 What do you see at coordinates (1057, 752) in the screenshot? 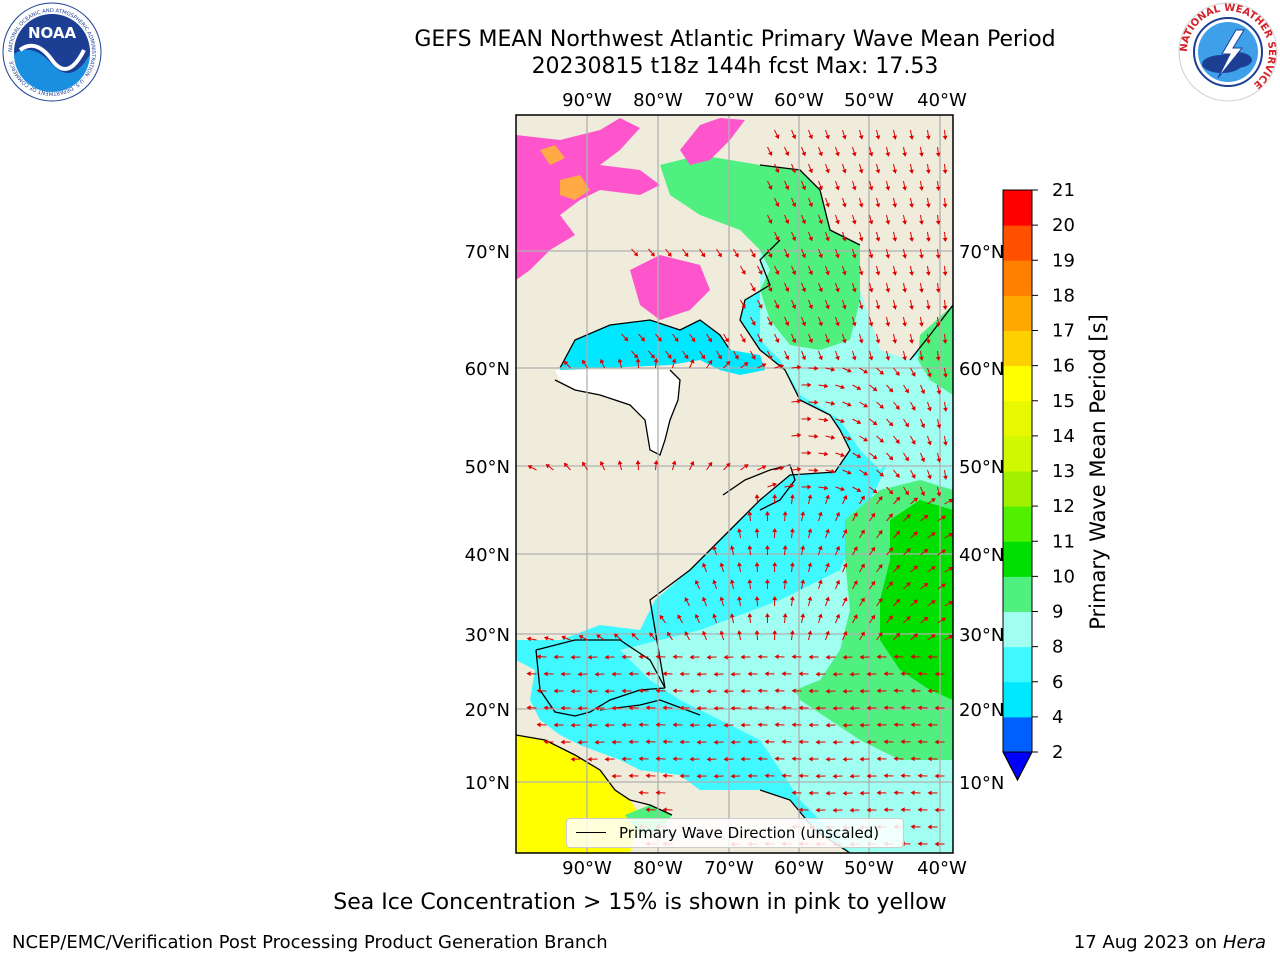
I see `colorbar-tick-label: 2` at bounding box center [1057, 752].